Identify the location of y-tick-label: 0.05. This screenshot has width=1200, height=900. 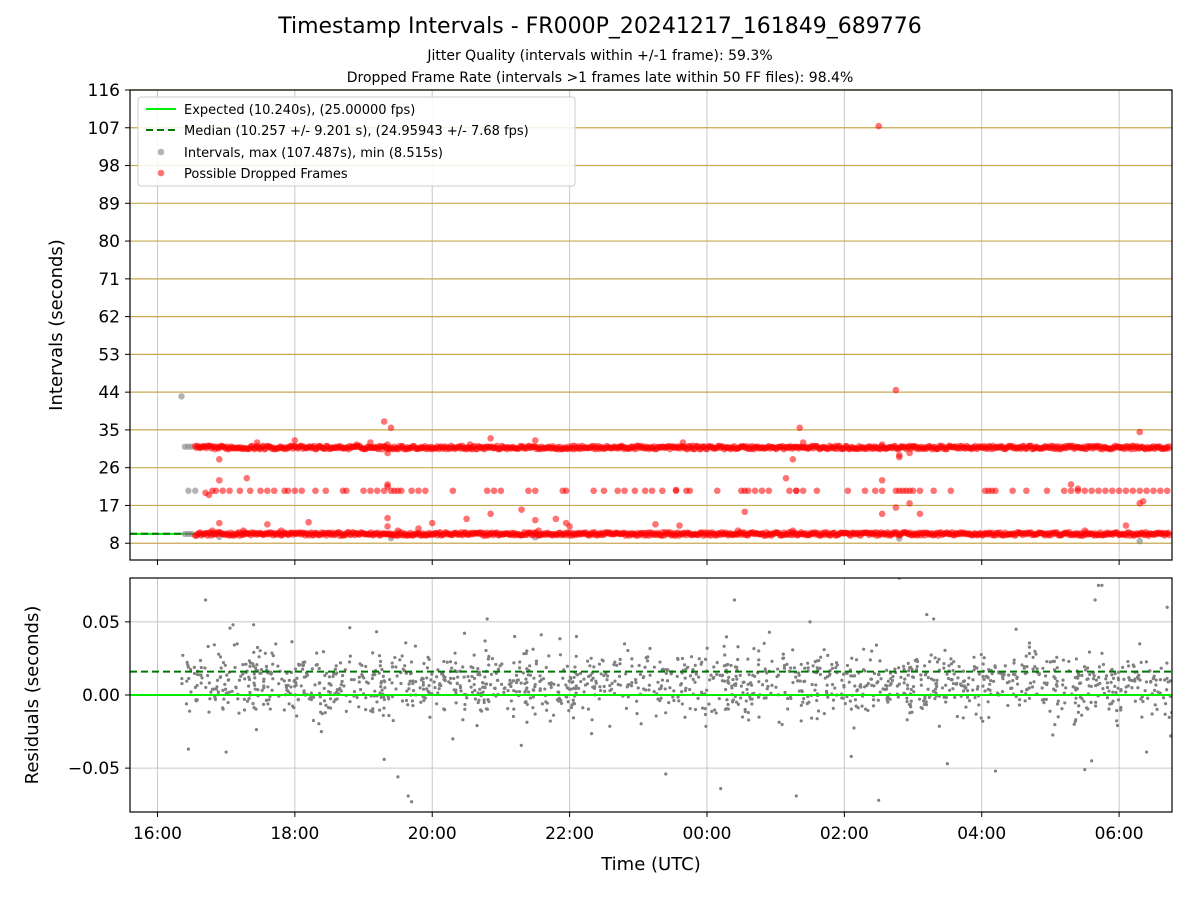
(101, 623).